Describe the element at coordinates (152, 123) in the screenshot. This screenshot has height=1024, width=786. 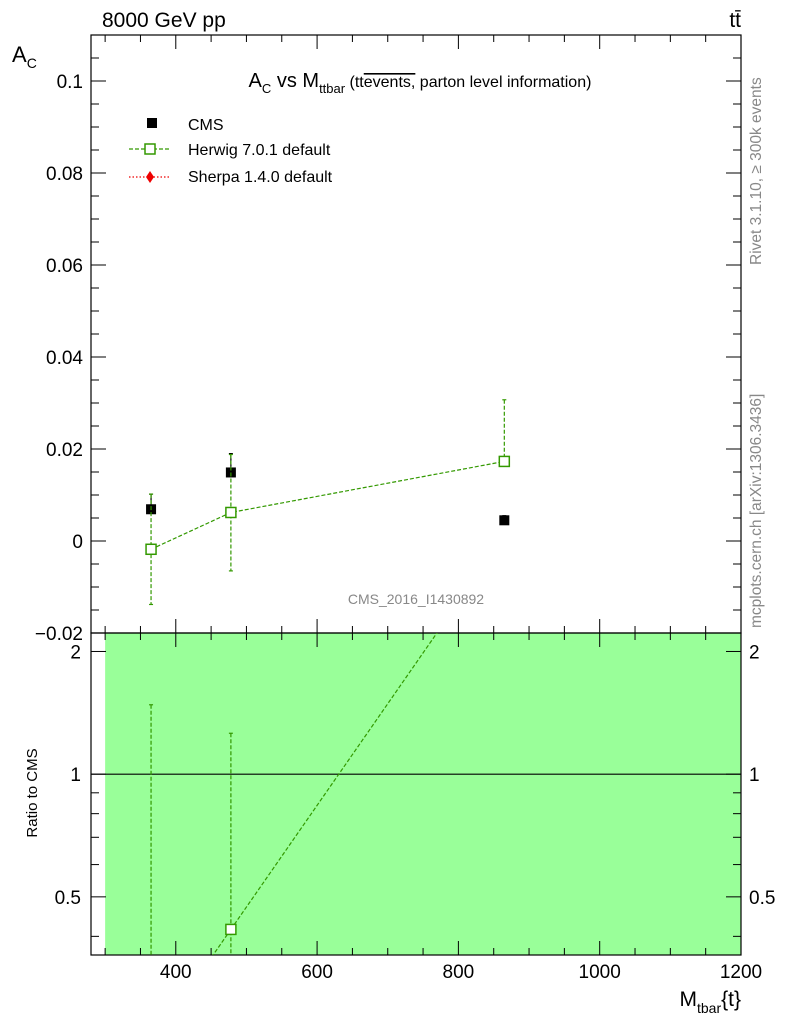
I see `legend-marker-cms` at that location.